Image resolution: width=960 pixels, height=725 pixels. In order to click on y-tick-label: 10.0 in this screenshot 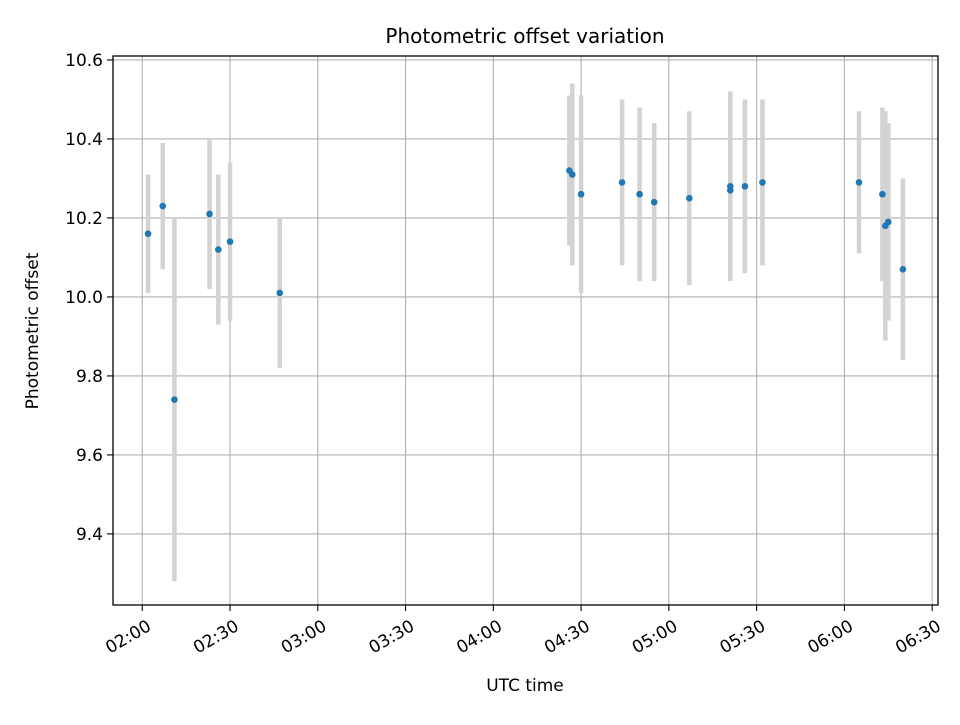, I will do `click(84, 298)`.